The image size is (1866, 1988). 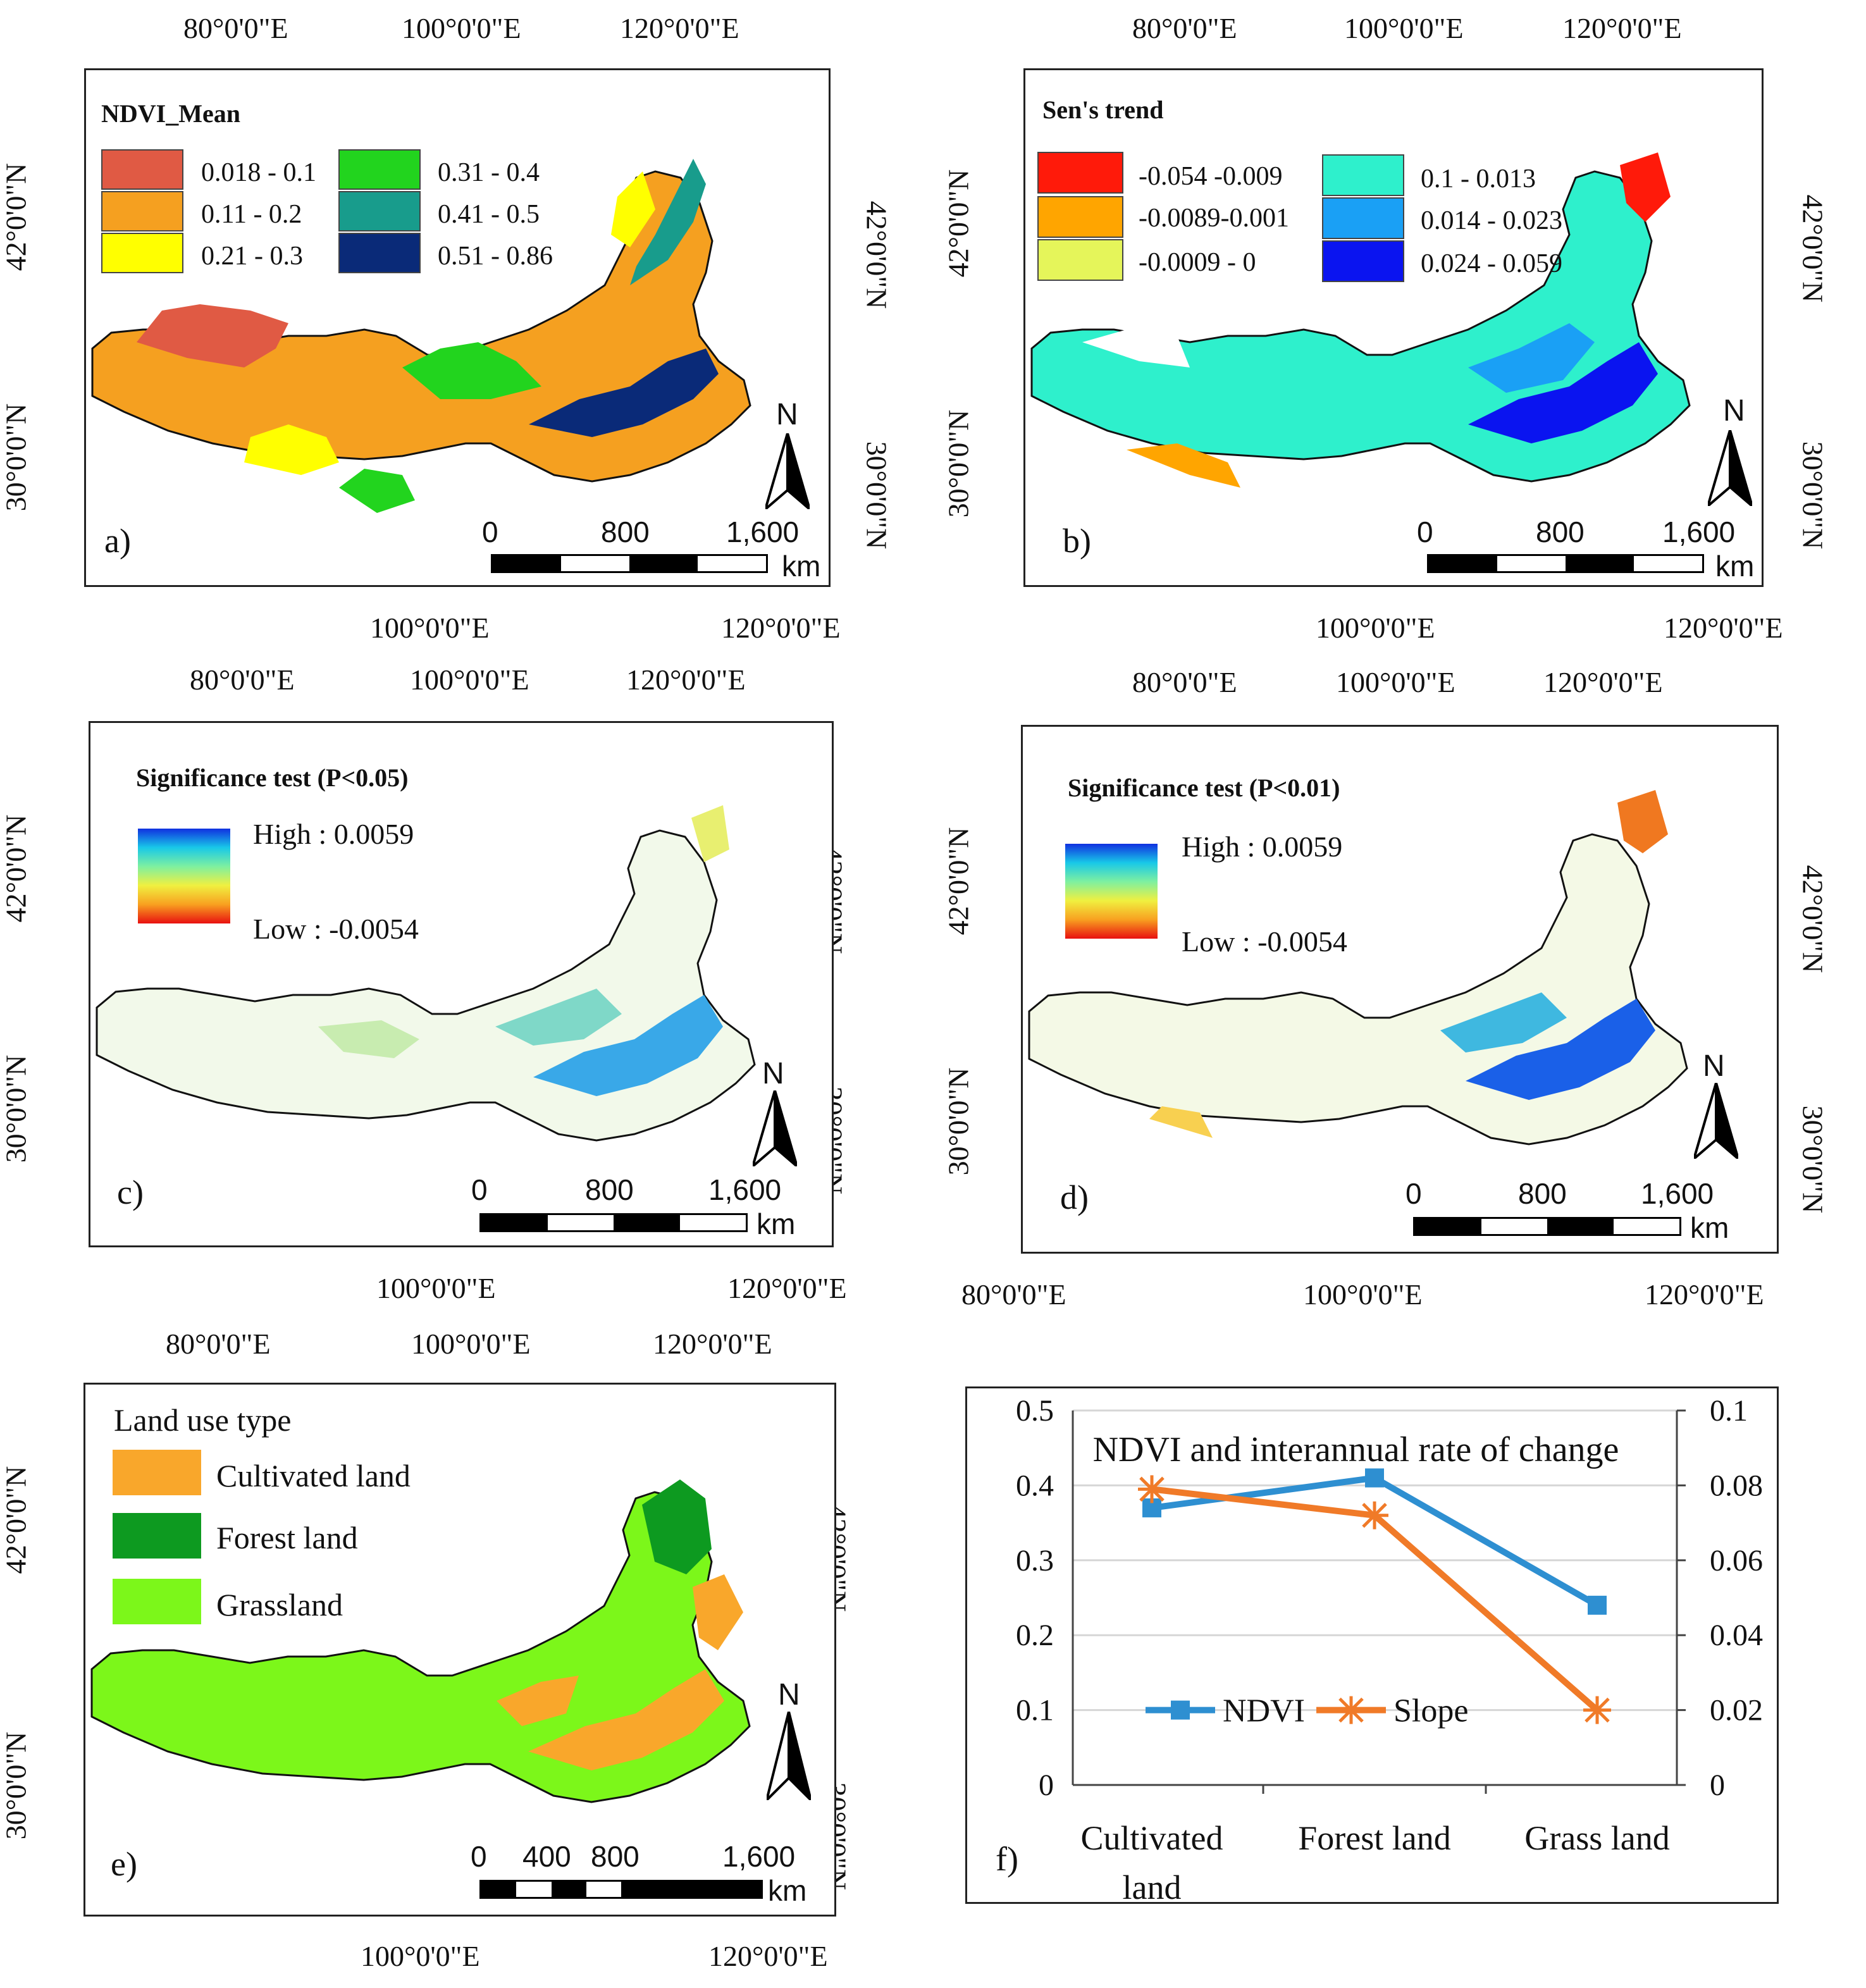 What do you see at coordinates (1264, 1711) in the screenshot?
I see `ndvi-legend-label: NDVI` at bounding box center [1264, 1711].